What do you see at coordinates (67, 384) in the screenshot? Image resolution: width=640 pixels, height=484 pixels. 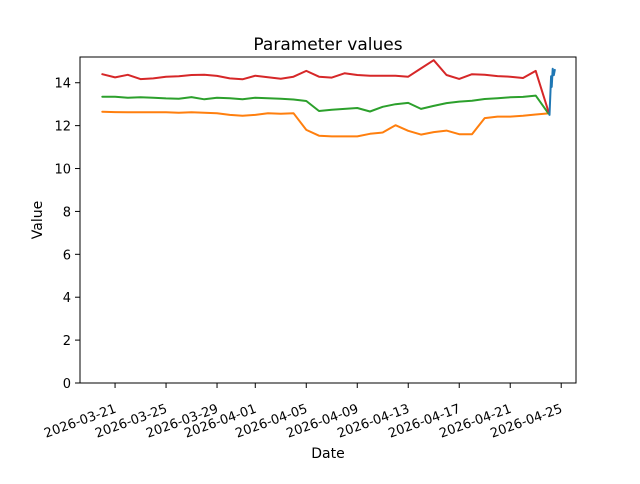 I see `y-tick-label: 0` at bounding box center [67, 384].